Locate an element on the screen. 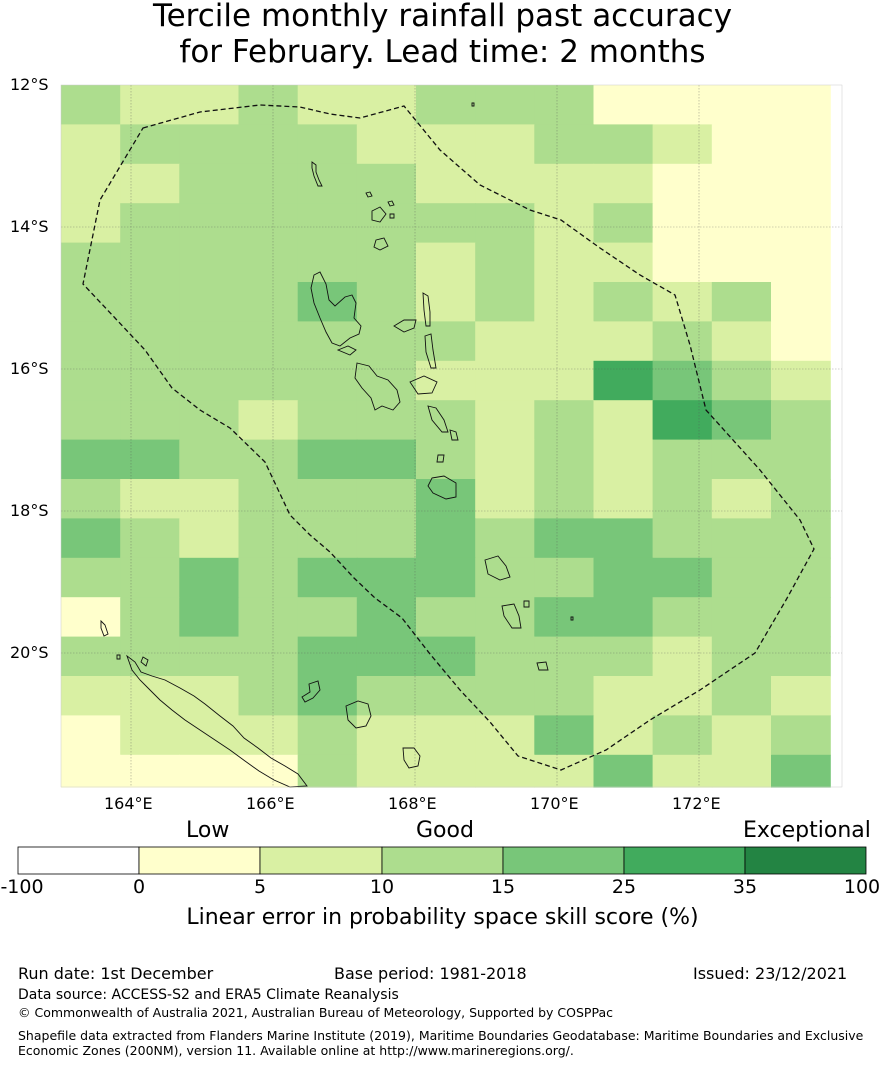  coastline-new-caledonia is located at coordinates (217, 721).